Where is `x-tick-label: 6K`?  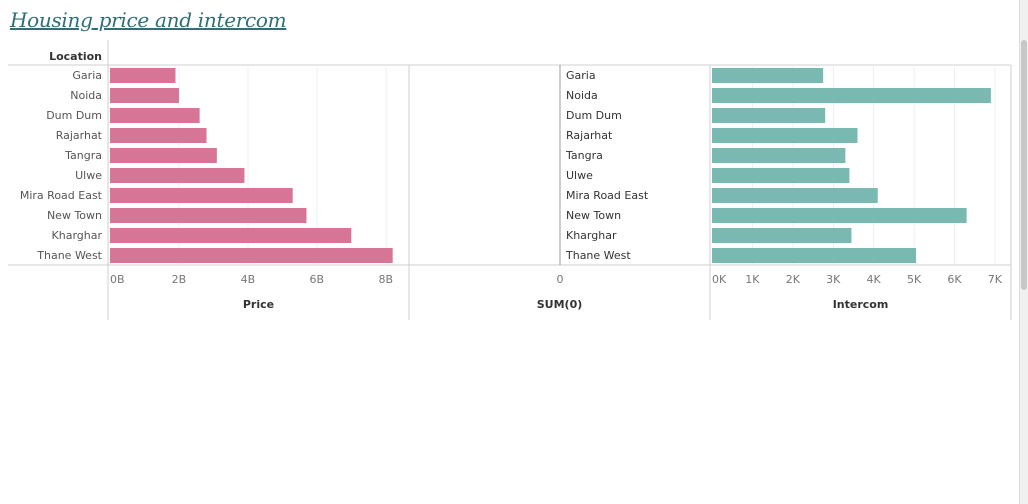 x-tick-label: 6K is located at coordinates (954, 279).